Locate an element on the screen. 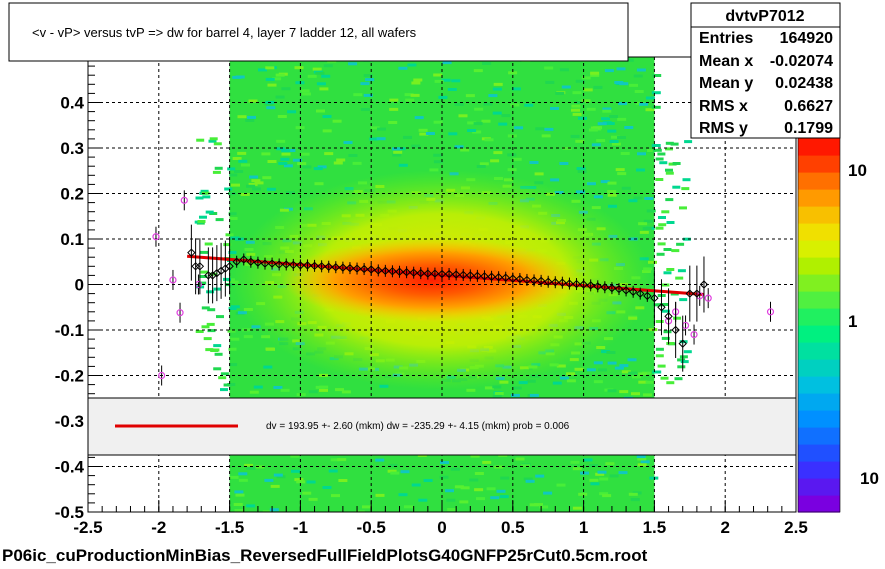 The height and width of the screenshot is (569, 885). x-tick-label: -2.5 is located at coordinates (87, 527).